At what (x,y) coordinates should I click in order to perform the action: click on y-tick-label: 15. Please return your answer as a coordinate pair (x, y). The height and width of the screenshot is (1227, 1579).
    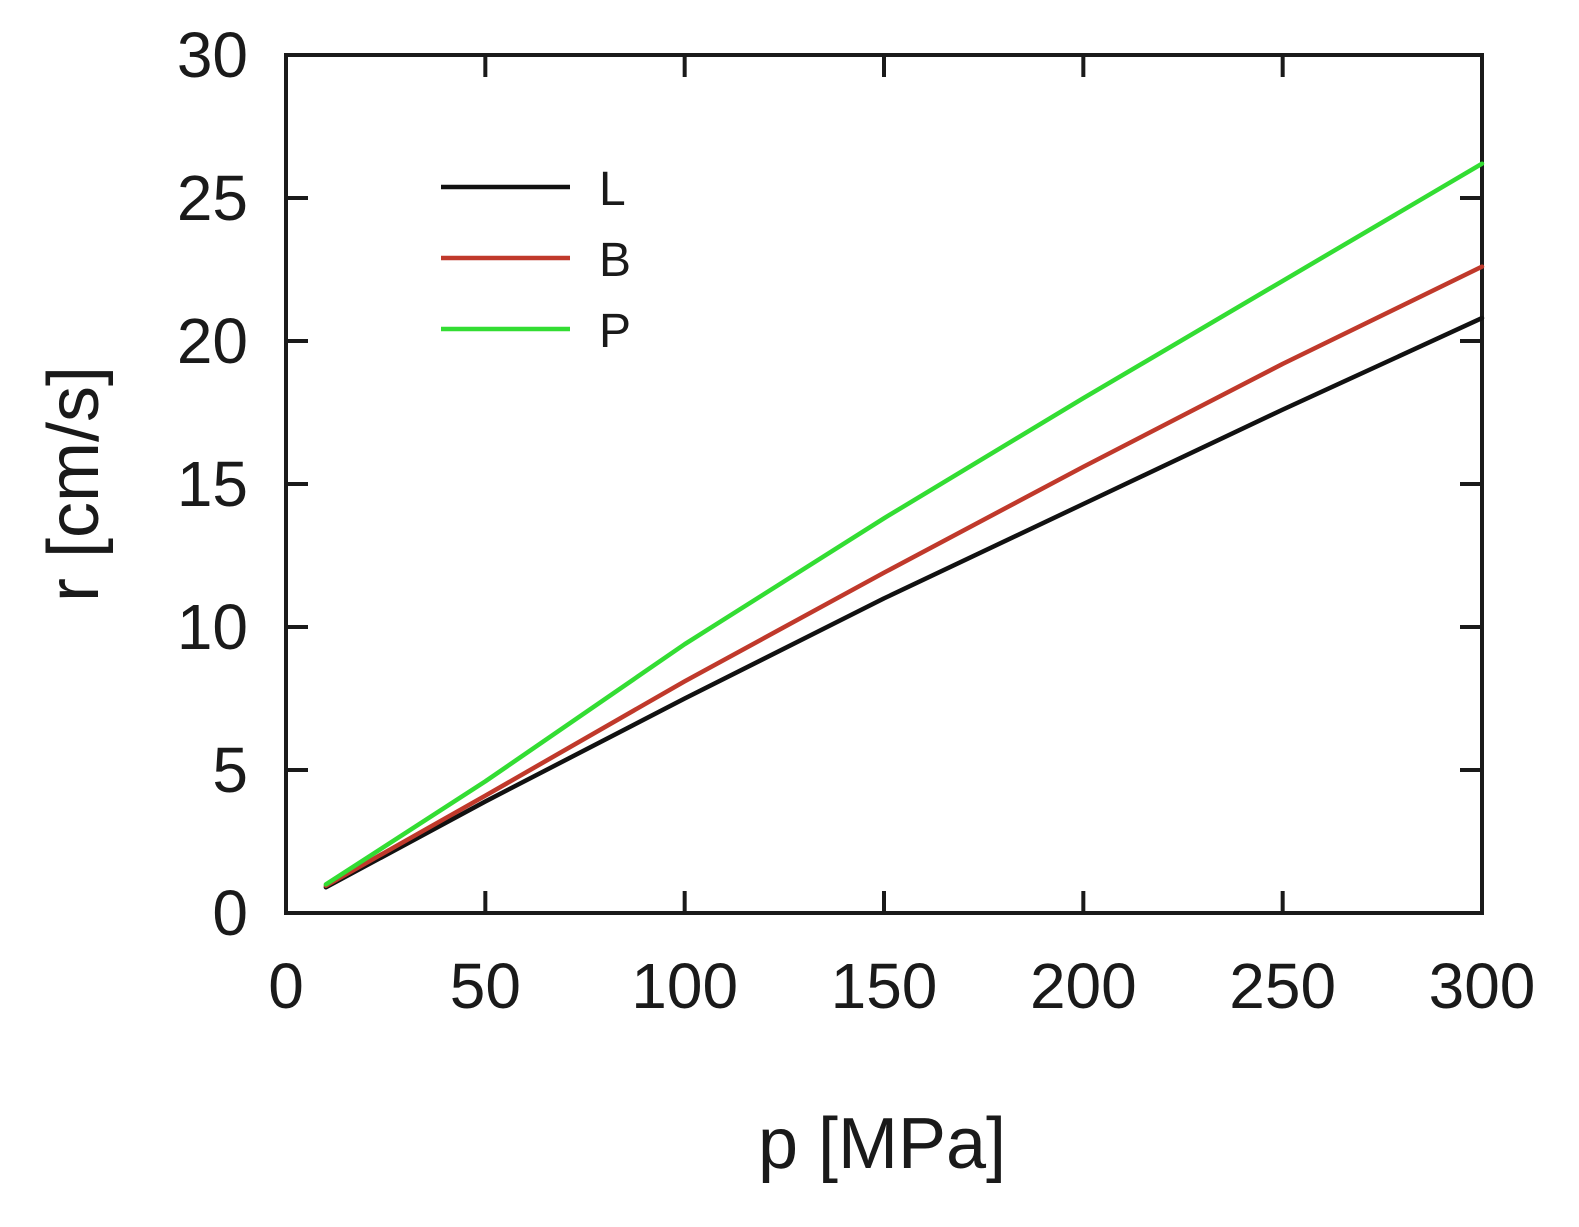
    Looking at the image, I should click on (212, 484).